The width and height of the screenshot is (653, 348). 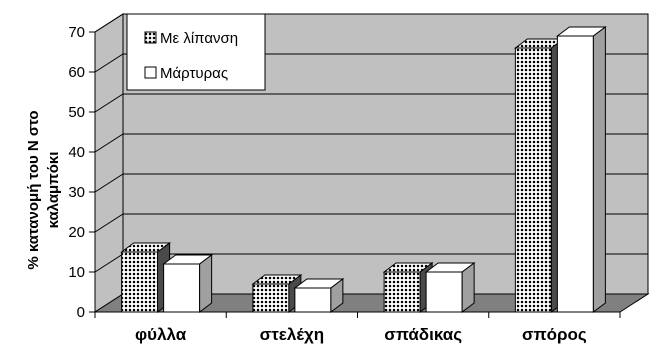 What do you see at coordinates (76, 72) in the screenshot?
I see `y-tick-label: 60` at bounding box center [76, 72].